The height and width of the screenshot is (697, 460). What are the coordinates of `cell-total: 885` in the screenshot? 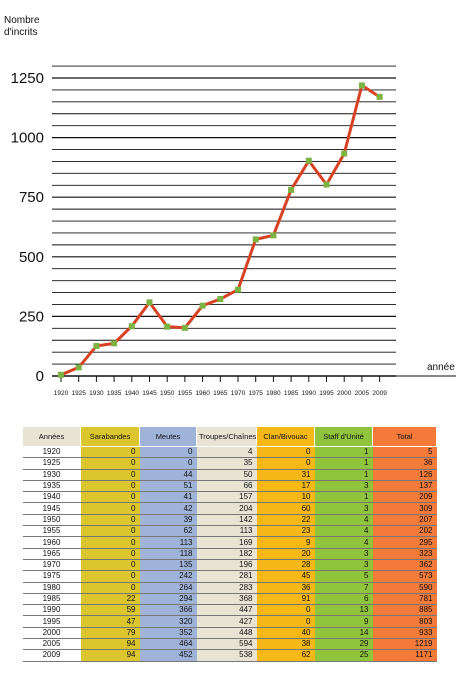 It's located at (404, 610).